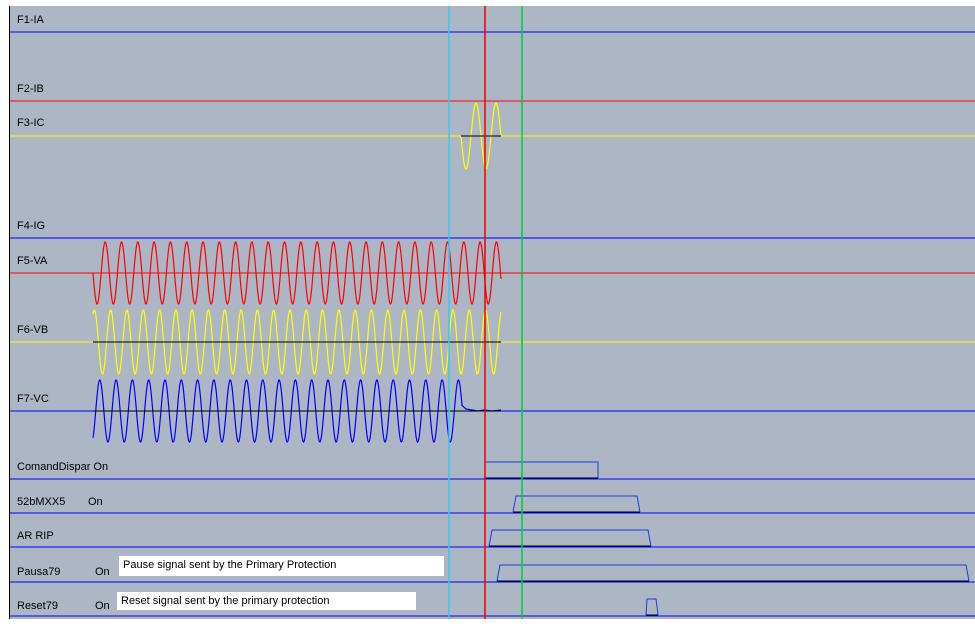 Image resolution: width=975 pixels, height=633 pixels. Describe the element at coordinates (30, 20) in the screenshot. I see `channel-label-f1-ia: F1-IA` at that location.